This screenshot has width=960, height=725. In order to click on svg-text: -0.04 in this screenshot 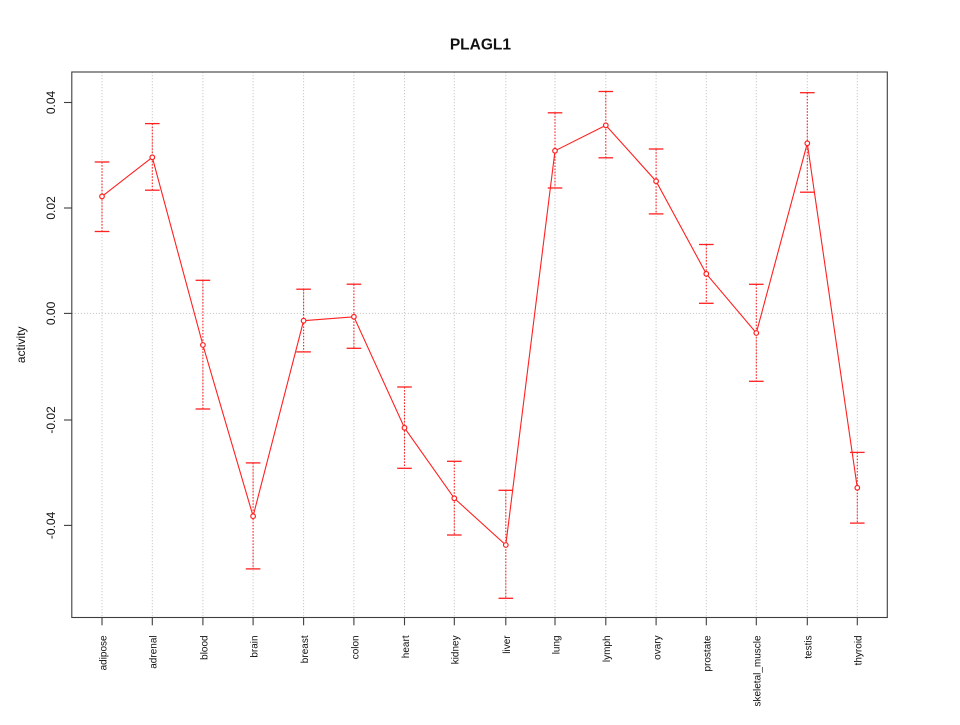, I will do `click(51, 525)`.